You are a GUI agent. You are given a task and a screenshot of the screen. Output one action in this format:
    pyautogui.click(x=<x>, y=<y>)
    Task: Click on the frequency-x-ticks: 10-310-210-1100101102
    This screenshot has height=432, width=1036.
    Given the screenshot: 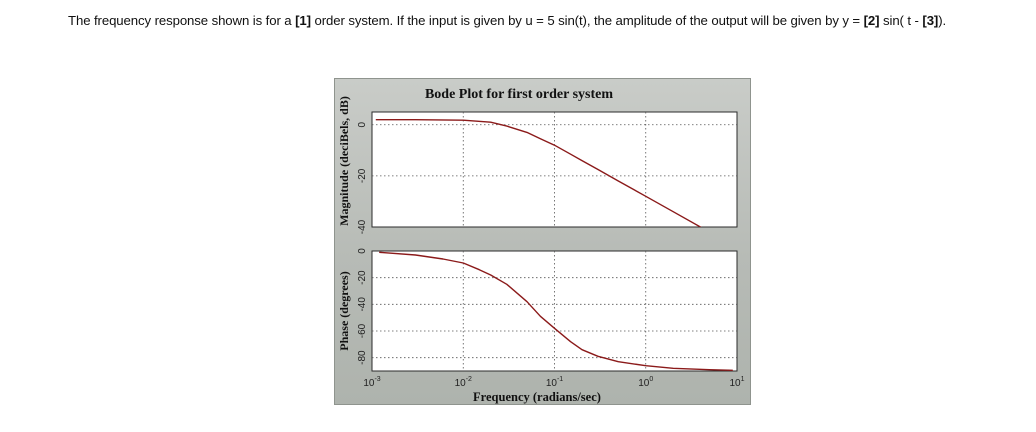 What is the action you would take?
    pyautogui.click(x=553, y=382)
    